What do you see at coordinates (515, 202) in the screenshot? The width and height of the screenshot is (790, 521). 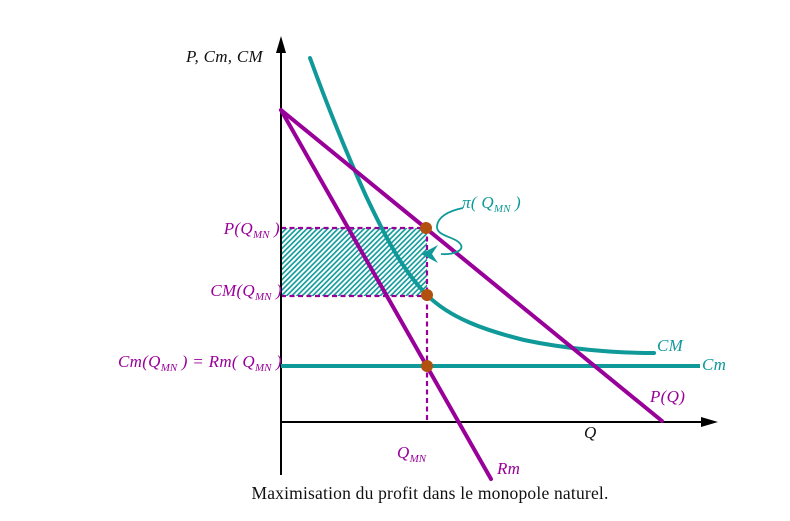 I see `label-pi-close: )` at bounding box center [515, 202].